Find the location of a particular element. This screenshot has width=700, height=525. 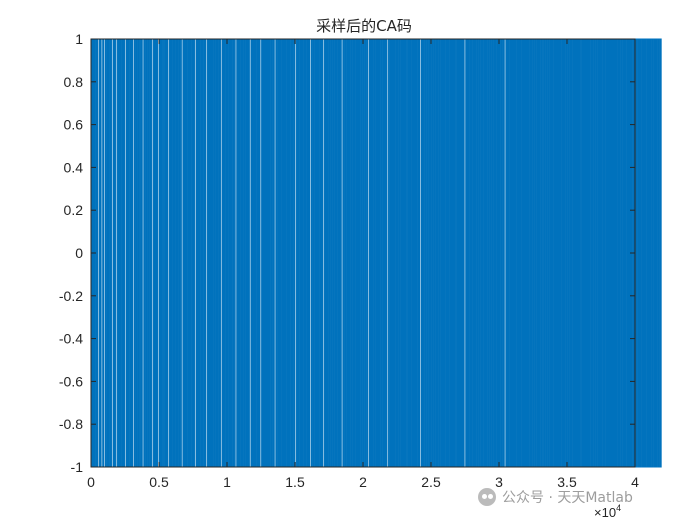

y-tick-label: 0.8 is located at coordinates (74, 82).